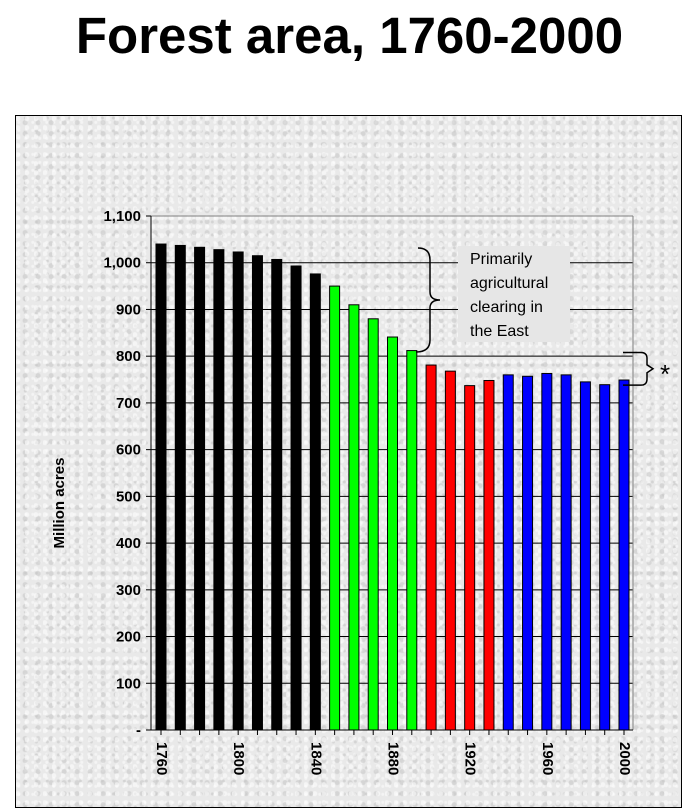 The height and width of the screenshot is (812, 699). What do you see at coordinates (238, 758) in the screenshot?
I see `x-tick-label: 1800` at bounding box center [238, 758].